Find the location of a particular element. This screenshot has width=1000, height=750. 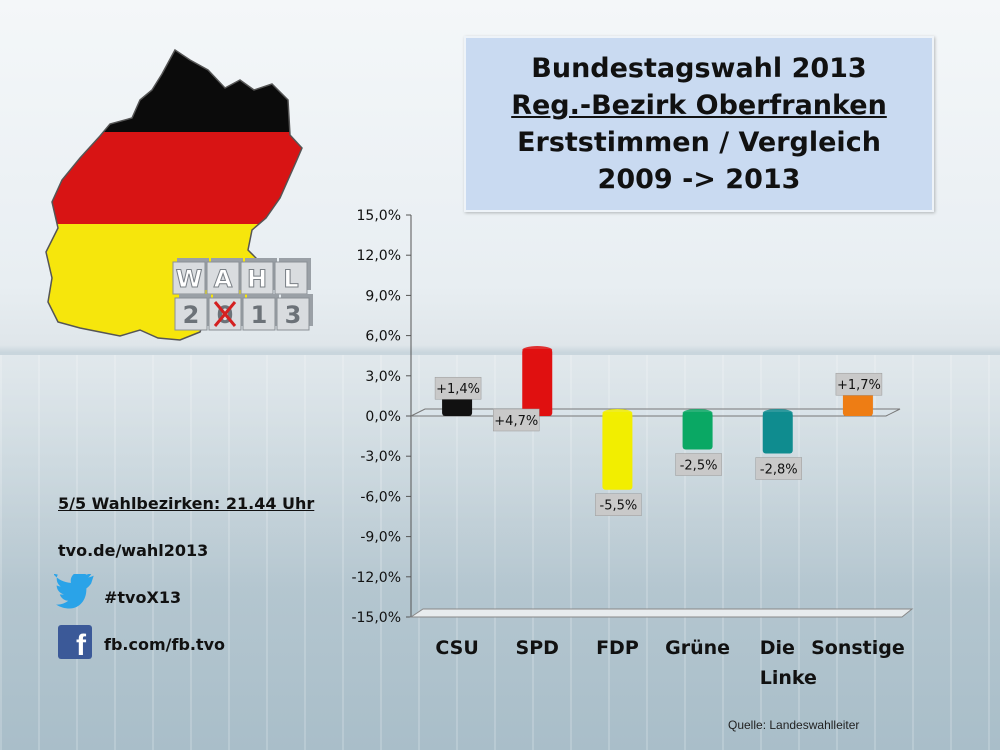

value-label: -5,5% is located at coordinates (619, 506).